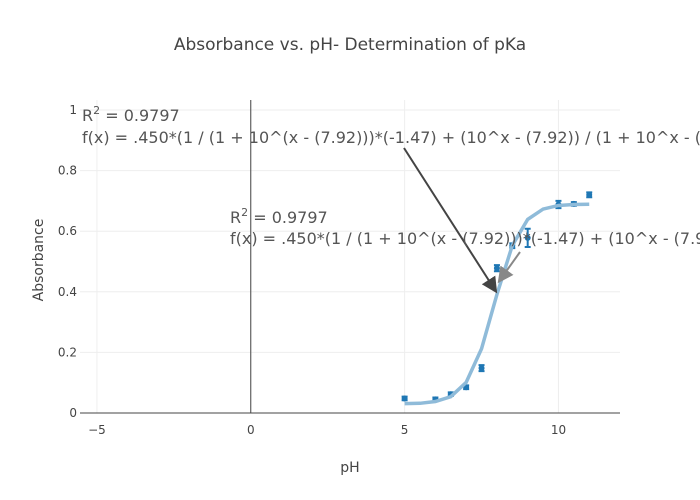  What do you see at coordinates (405, 430) in the screenshot?
I see `x-tick-label: 5` at bounding box center [405, 430].